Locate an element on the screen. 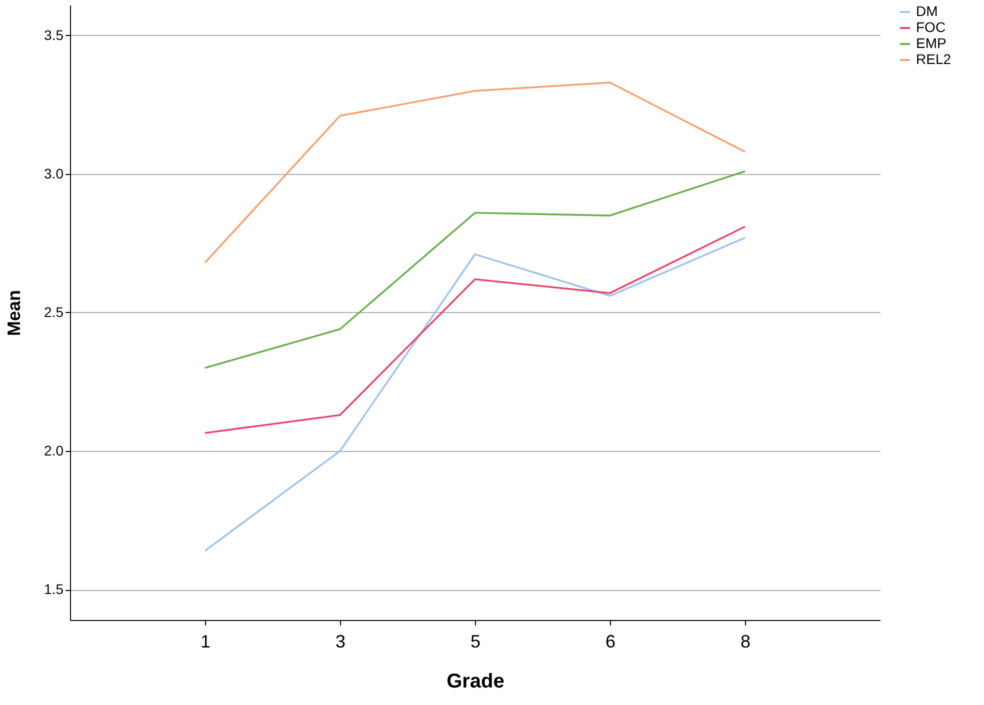 Image resolution: width=984 pixels, height=705 pixels. legend-label: REL2 is located at coordinates (934, 59).